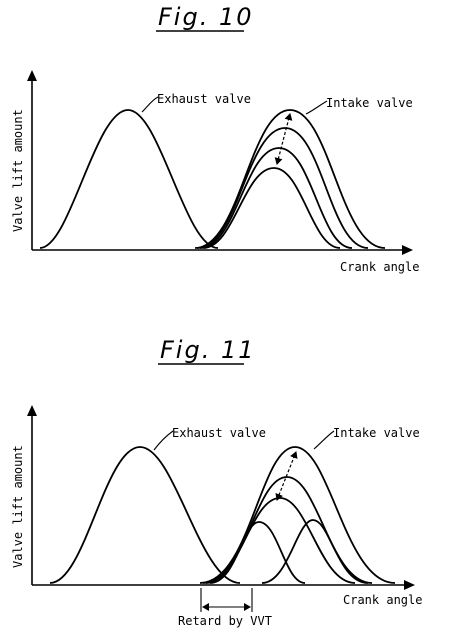  Describe the element at coordinates (409, 585) in the screenshot. I see `fig11-x-arrow` at that location.